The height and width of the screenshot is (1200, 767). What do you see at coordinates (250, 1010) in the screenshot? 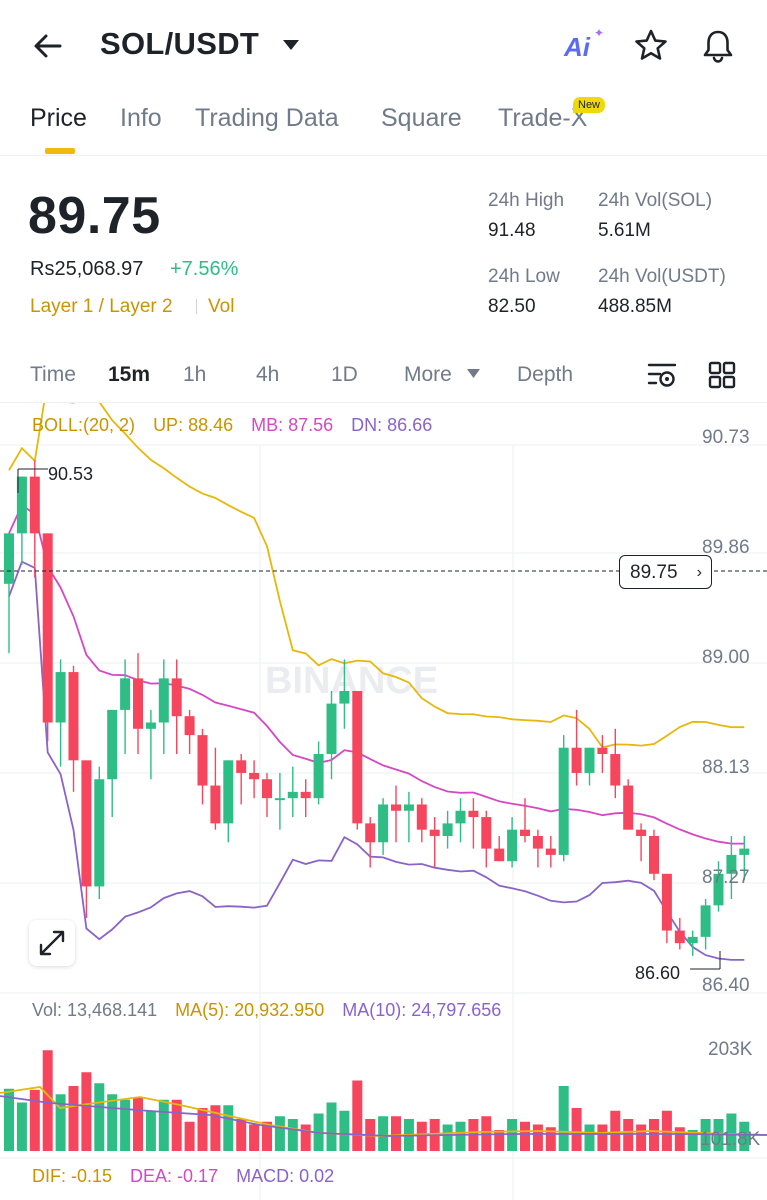
I see `volume-ma5-value: MA(5): 20,932.950` at bounding box center [250, 1010].